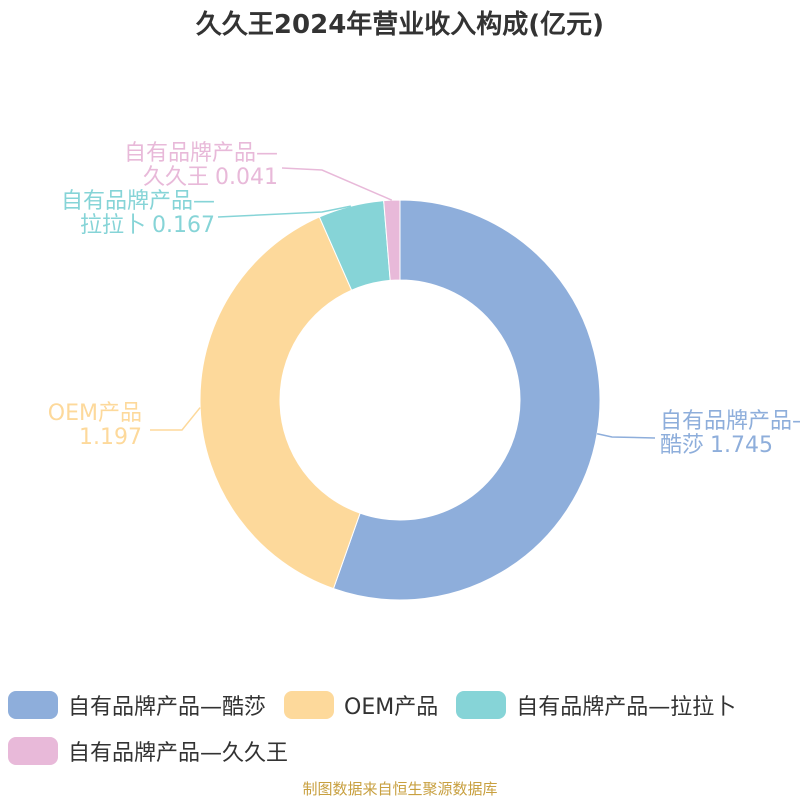 This screenshot has height=800, width=800. What do you see at coordinates (391, 707) in the screenshot?
I see `legend-label: OEM产品` at bounding box center [391, 707].